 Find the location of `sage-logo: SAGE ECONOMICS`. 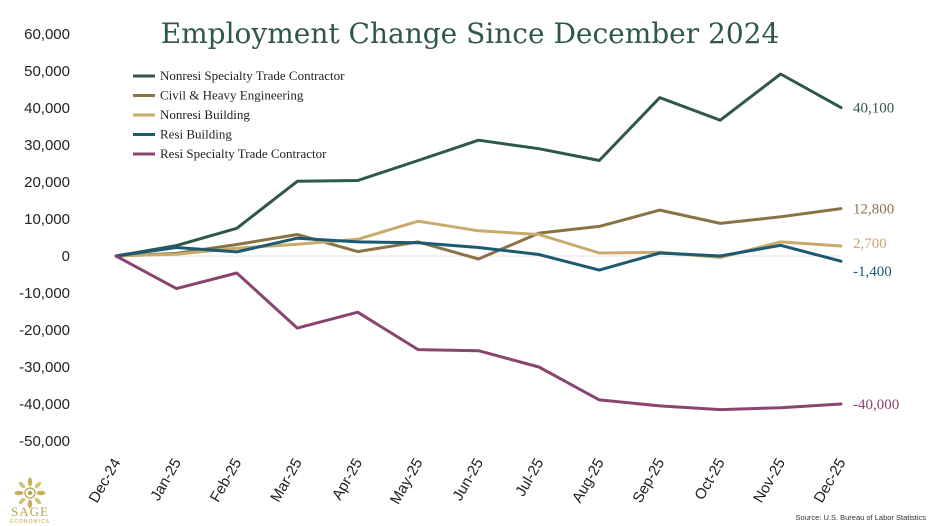

sage-logo: SAGE ECONOMICS is located at coordinates (30, 501).